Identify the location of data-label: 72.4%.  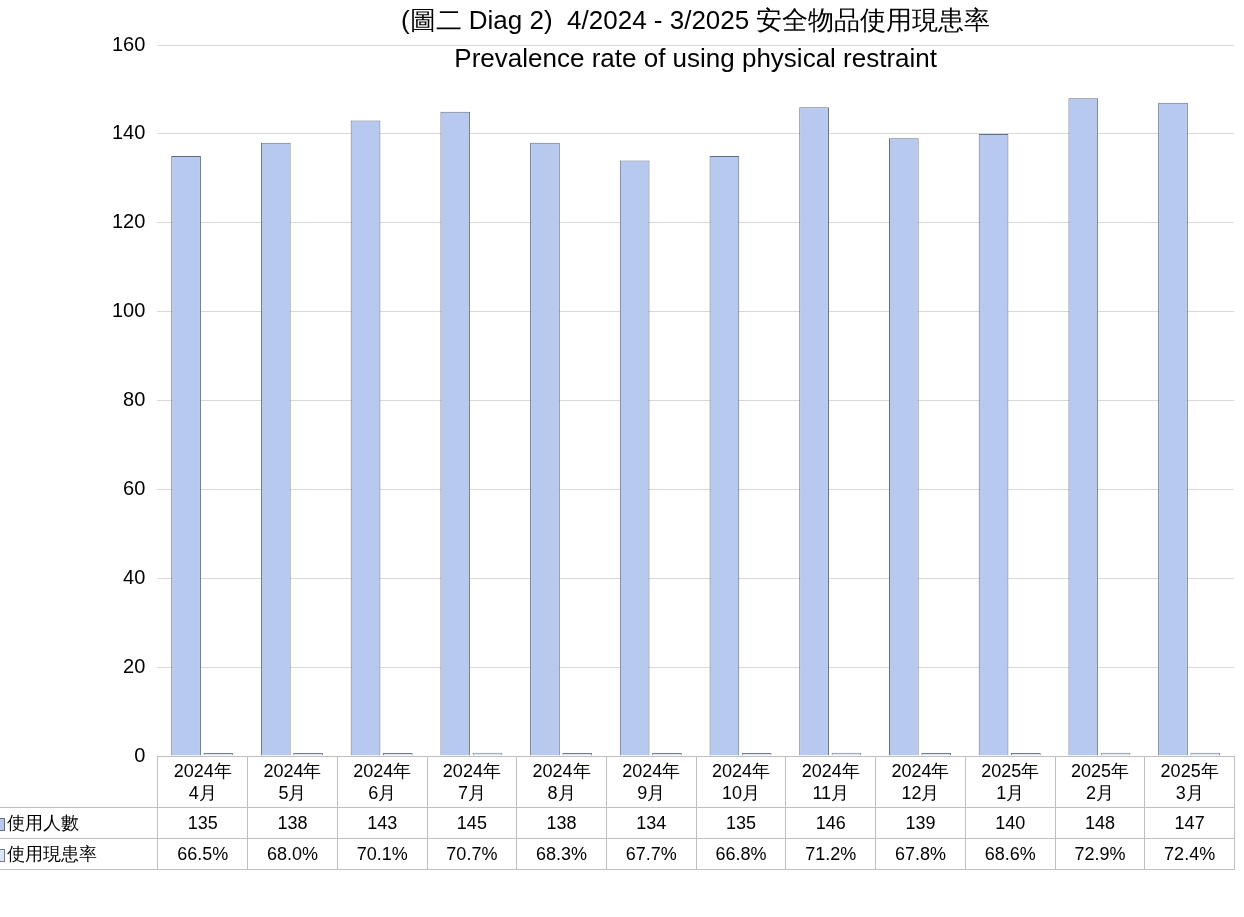
(1189, 854).